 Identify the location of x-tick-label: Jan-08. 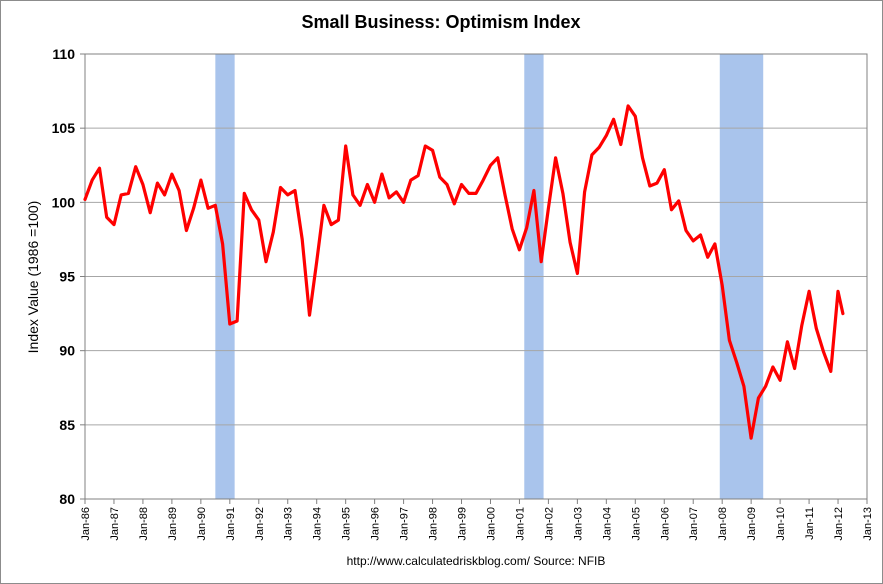
(723, 524).